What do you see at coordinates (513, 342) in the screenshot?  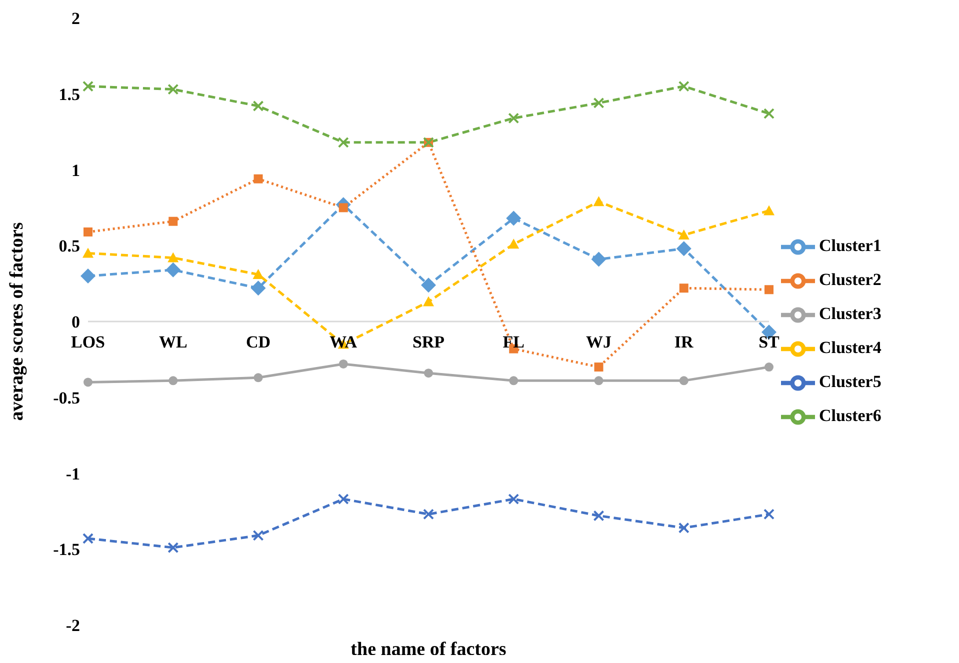 I see `x-tick-label: FL` at bounding box center [513, 342].